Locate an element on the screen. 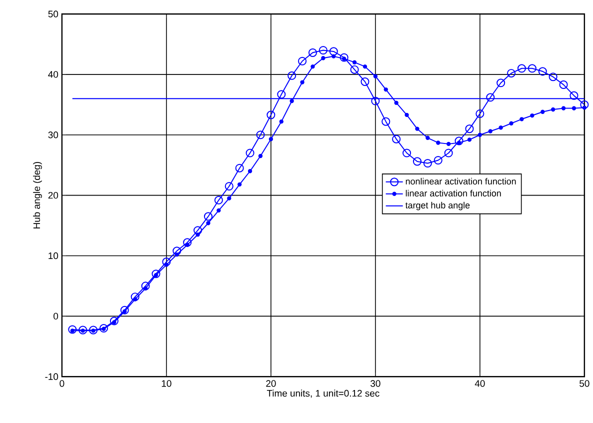  x-tick-label: 20 is located at coordinates (271, 384).